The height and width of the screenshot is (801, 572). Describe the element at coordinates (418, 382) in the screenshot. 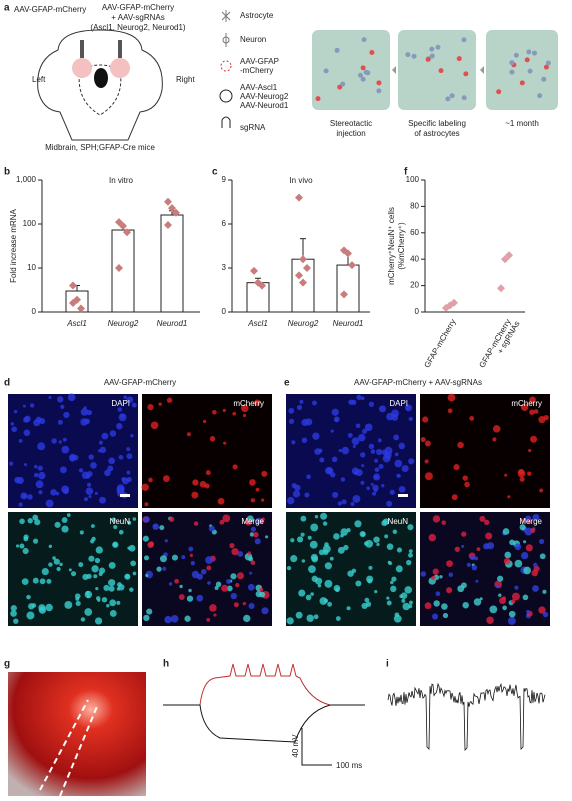

I see `panel-title: AAV-GFAP-mCherry + AAV-sgRNAs` at that location.